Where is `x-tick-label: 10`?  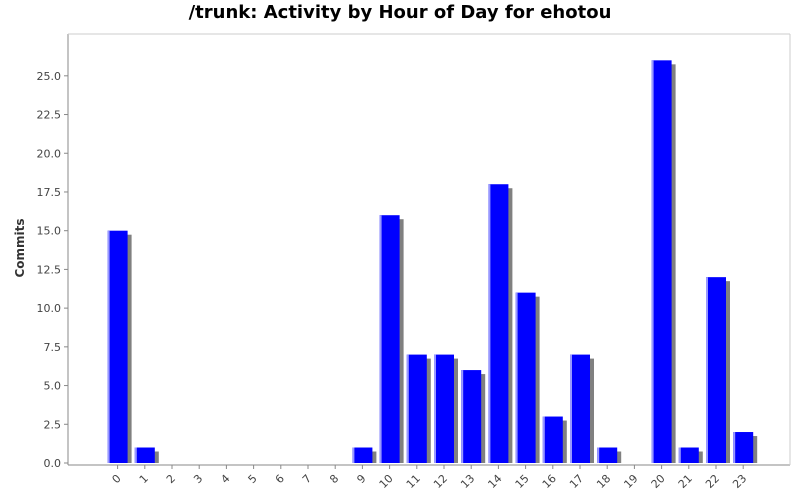
x-tick-label: 10 is located at coordinates (386, 481).